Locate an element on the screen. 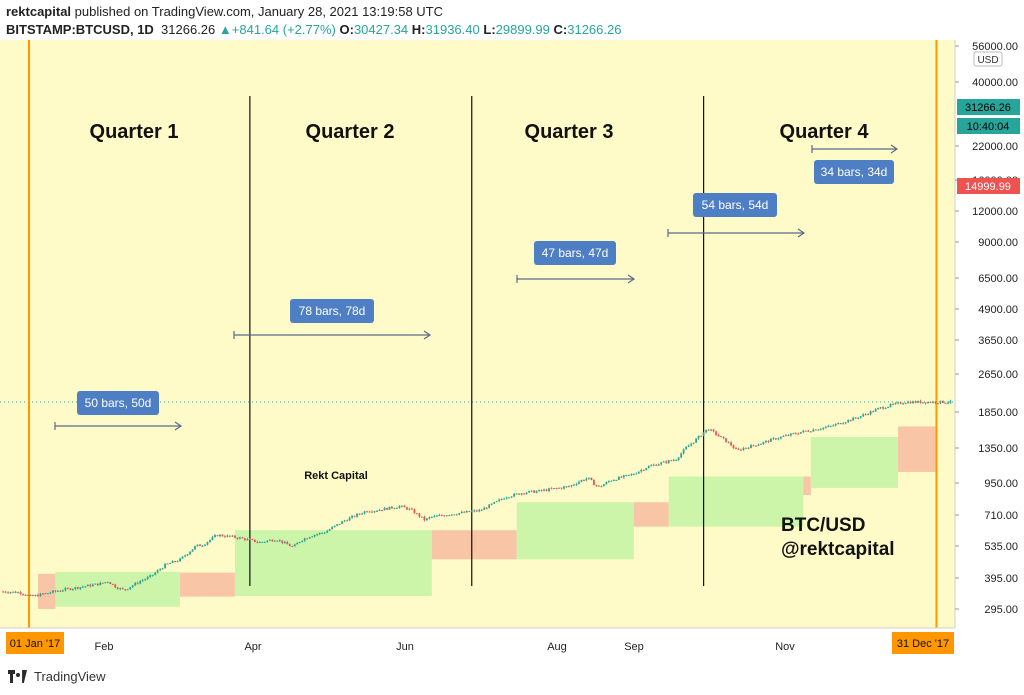 The width and height of the screenshot is (1024, 695). price-tick-label: 12000.00 is located at coordinates (995, 212).